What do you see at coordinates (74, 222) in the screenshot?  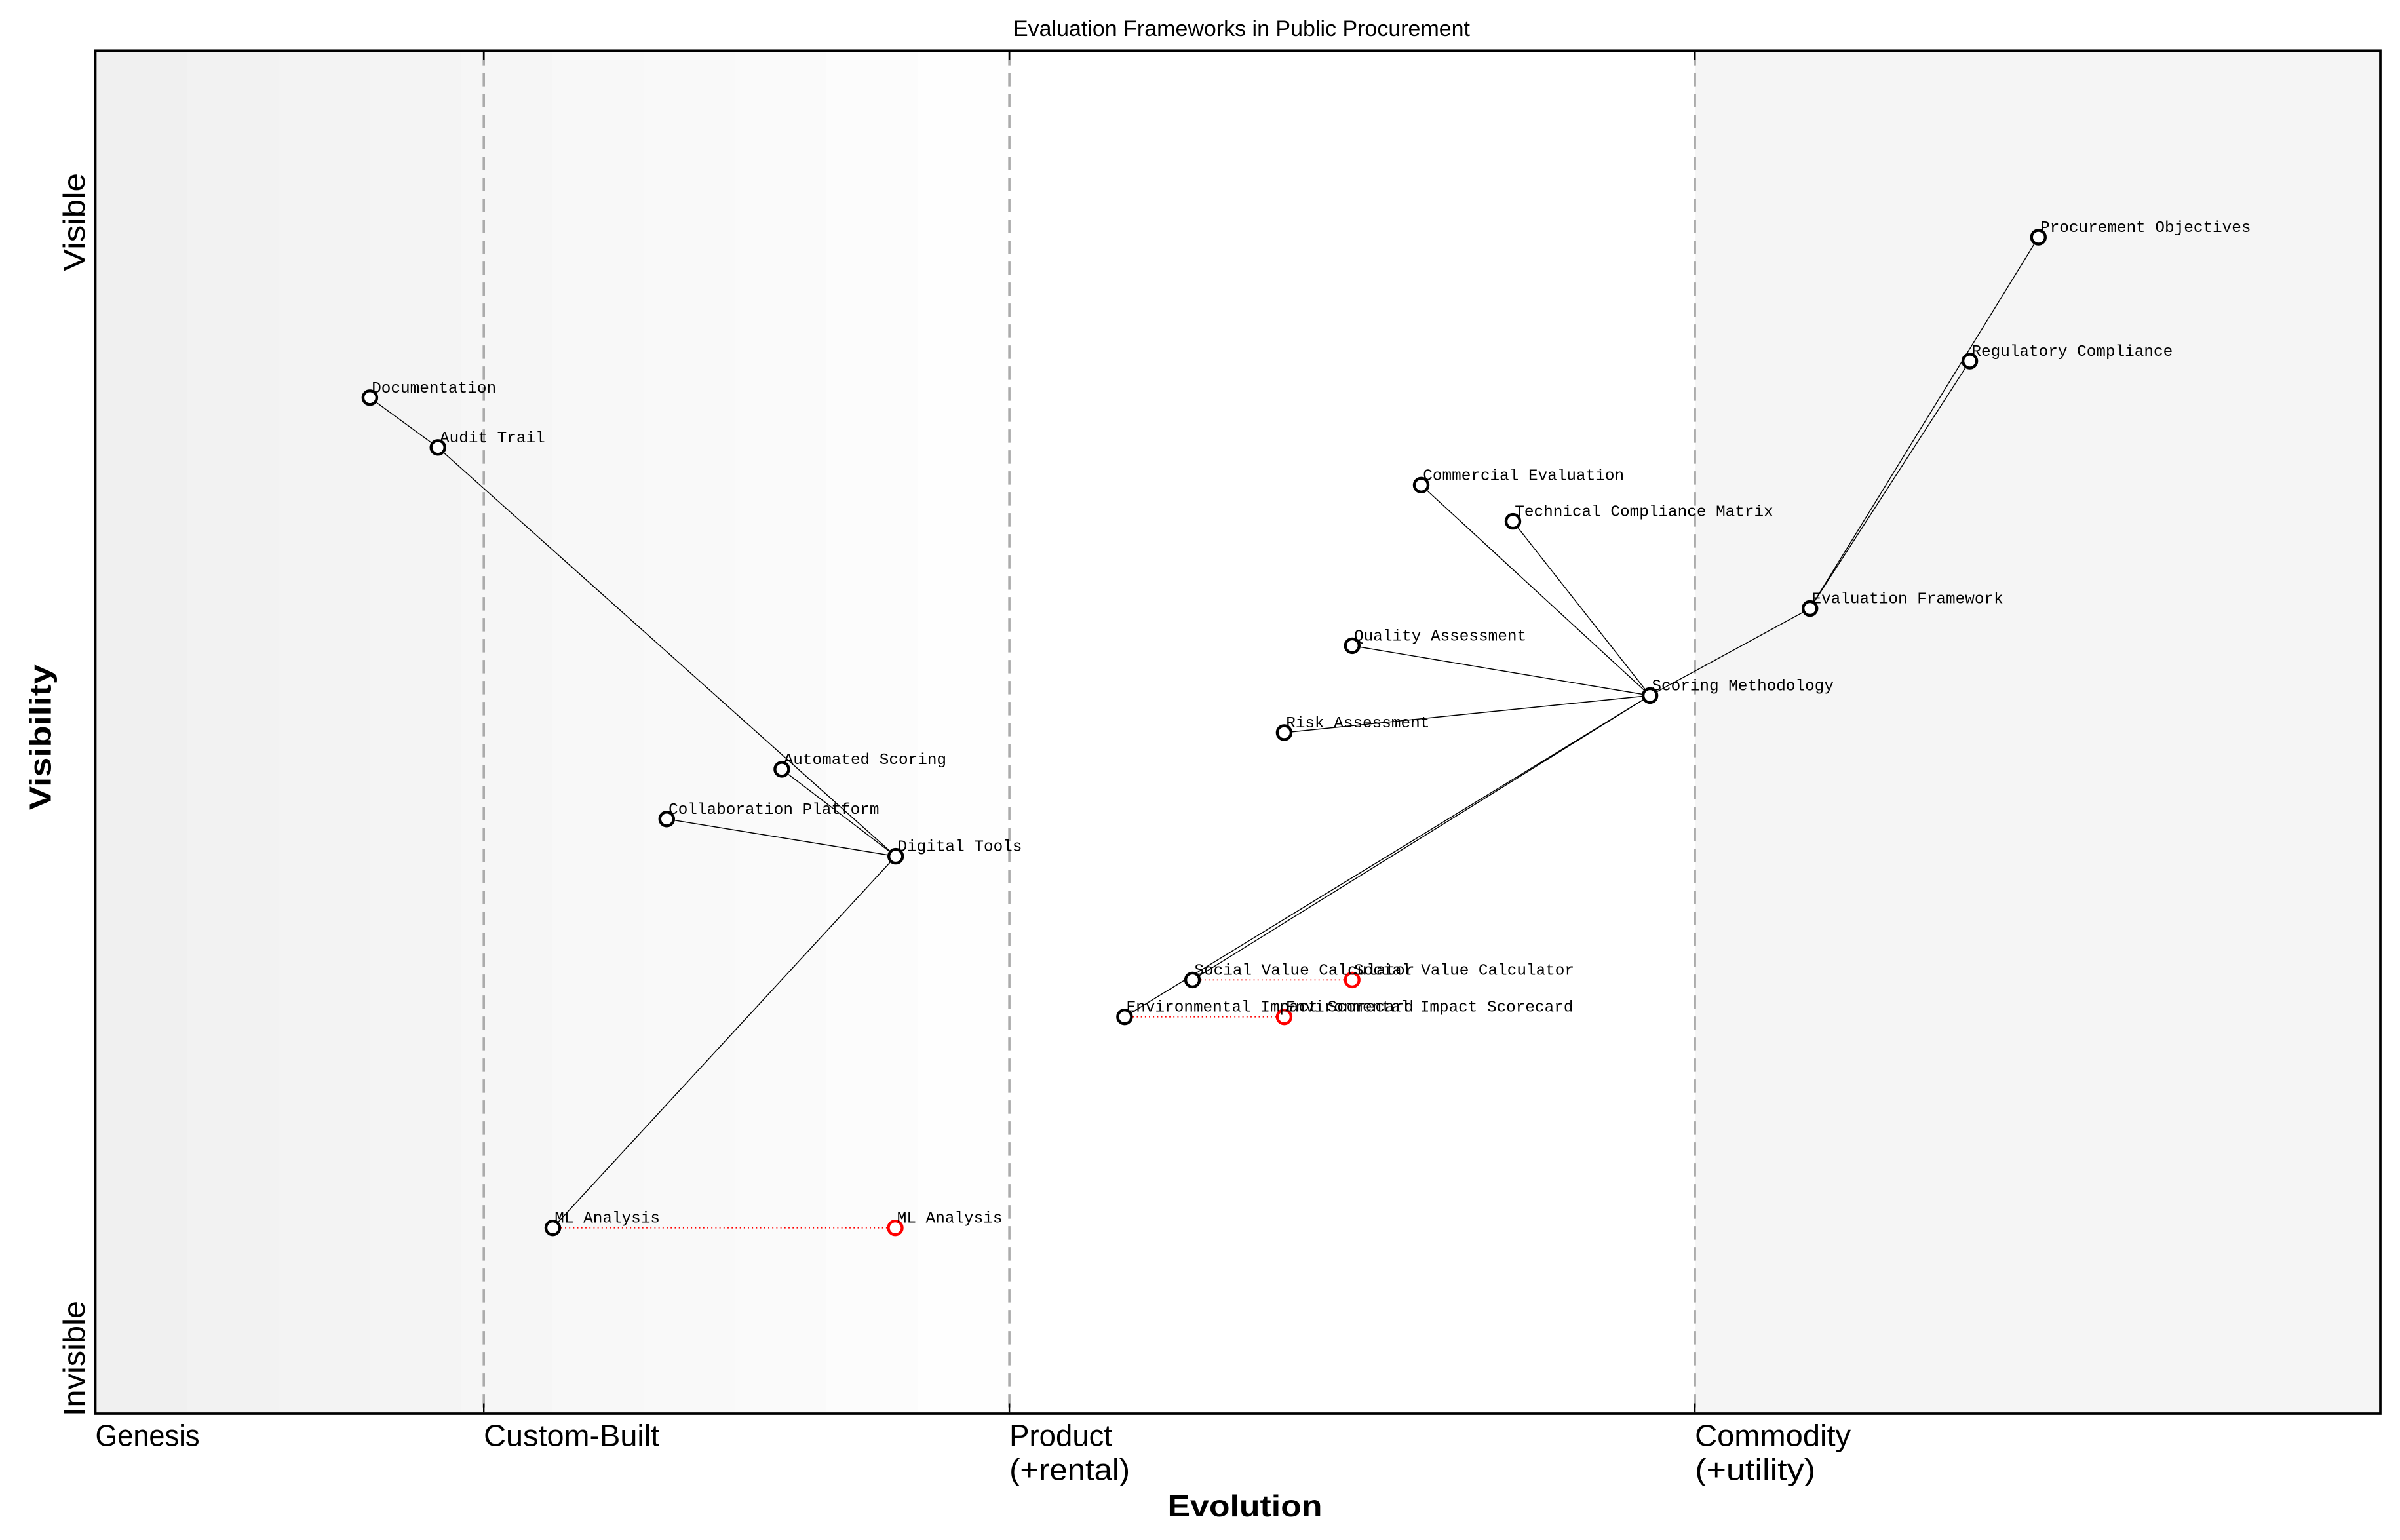 I see `svg-text: Visible` at bounding box center [74, 222].